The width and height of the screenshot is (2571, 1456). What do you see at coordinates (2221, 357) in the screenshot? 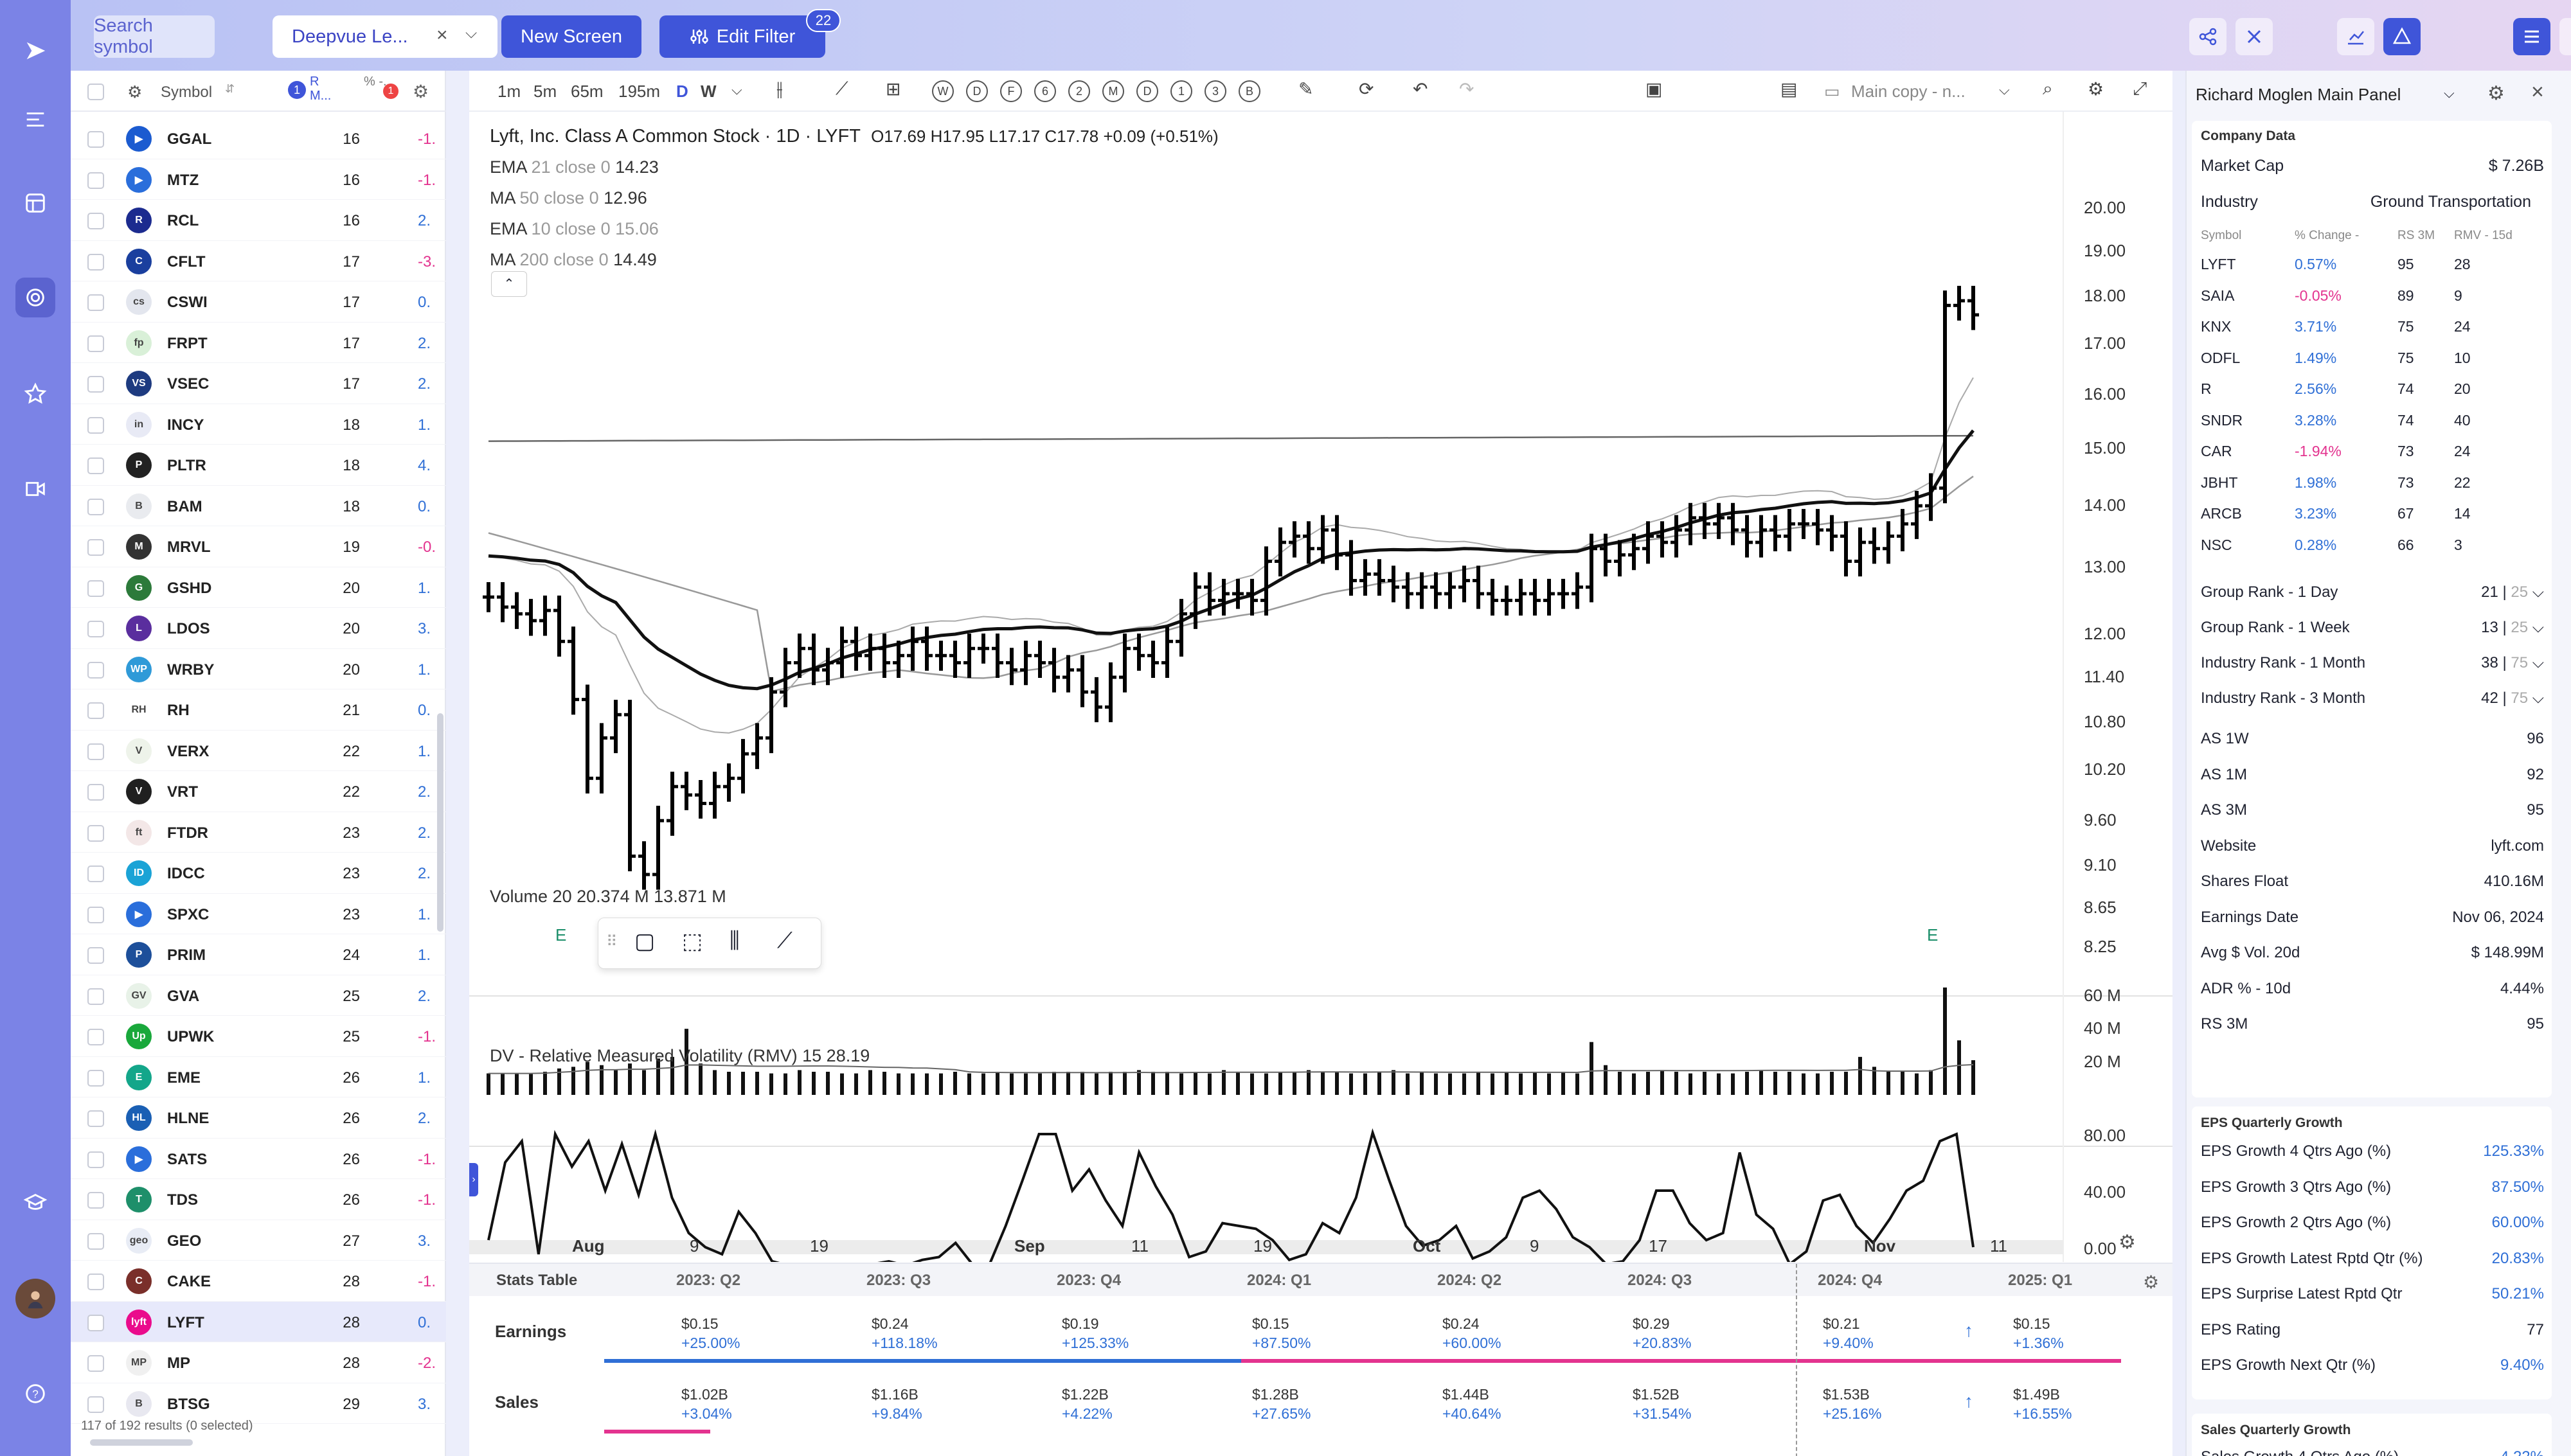
I see `peer-symbol: ODFL` at bounding box center [2221, 357].